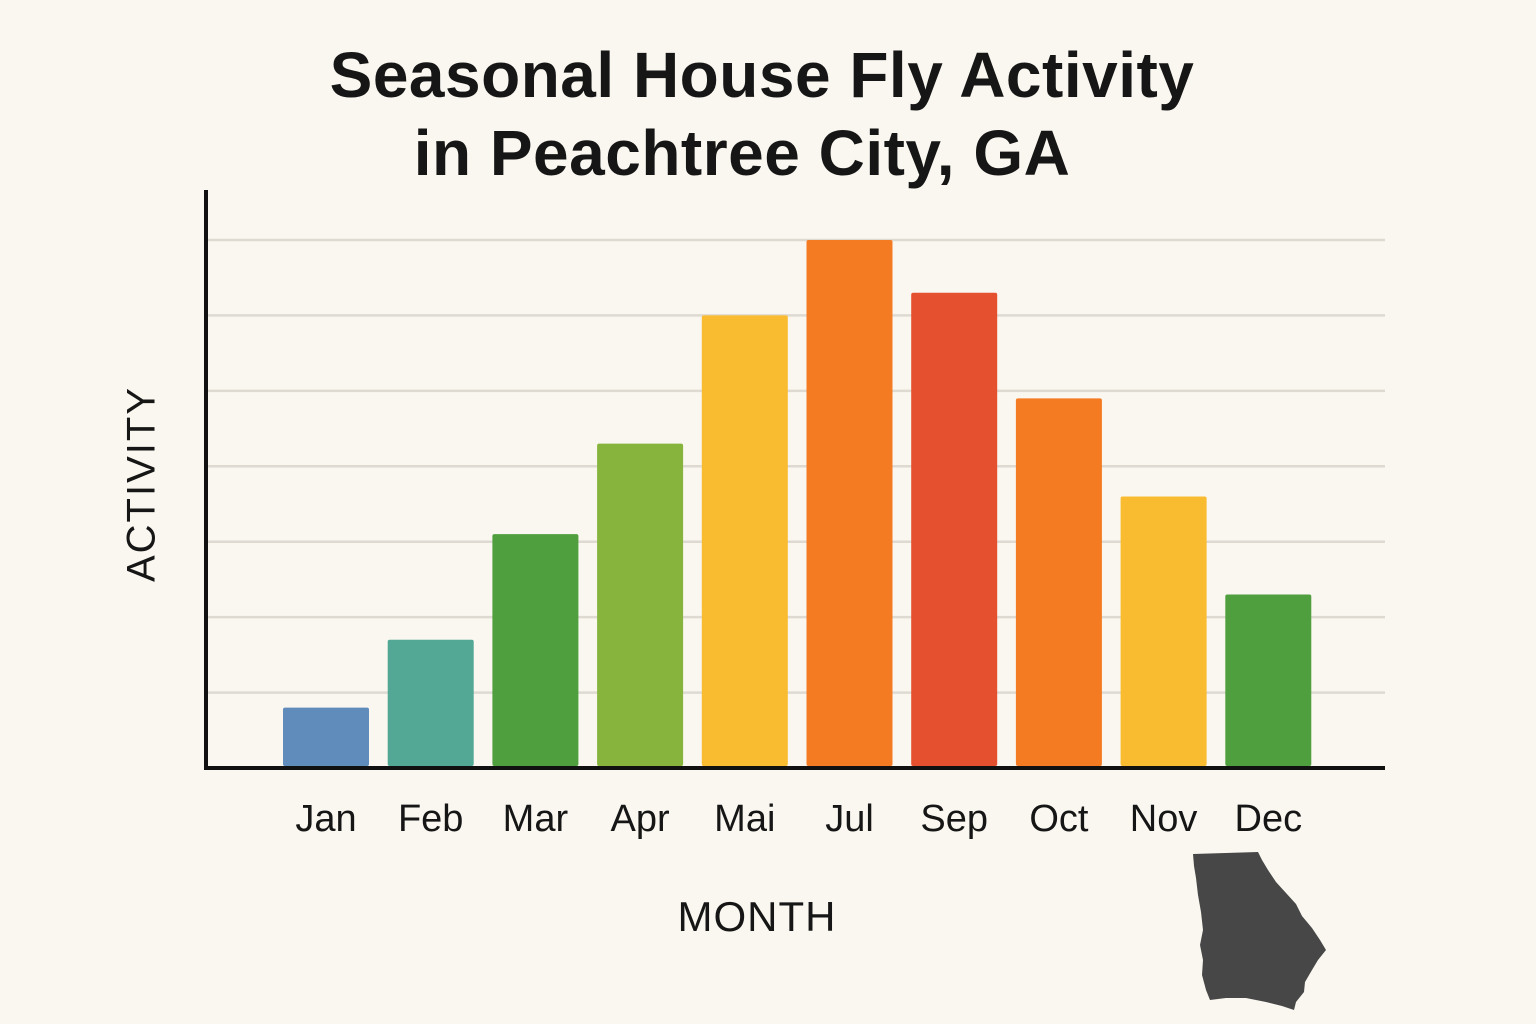 The height and width of the screenshot is (1024, 1536). Describe the element at coordinates (640, 604) in the screenshot. I see `bar-apr` at that location.